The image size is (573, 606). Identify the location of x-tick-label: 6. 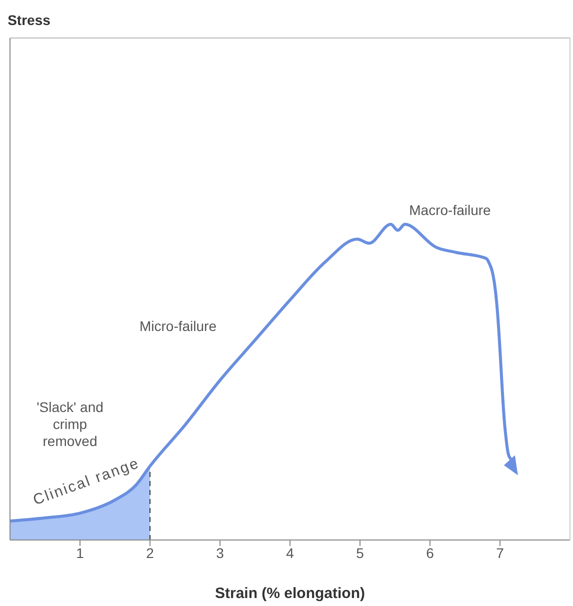
(430, 552).